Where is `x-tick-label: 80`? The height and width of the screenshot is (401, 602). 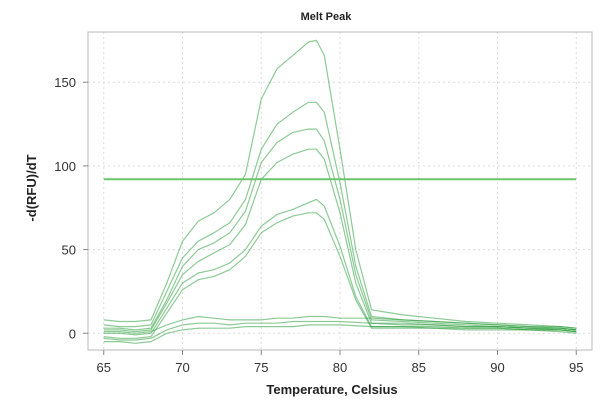 x-tick-label: 80 is located at coordinates (340, 367).